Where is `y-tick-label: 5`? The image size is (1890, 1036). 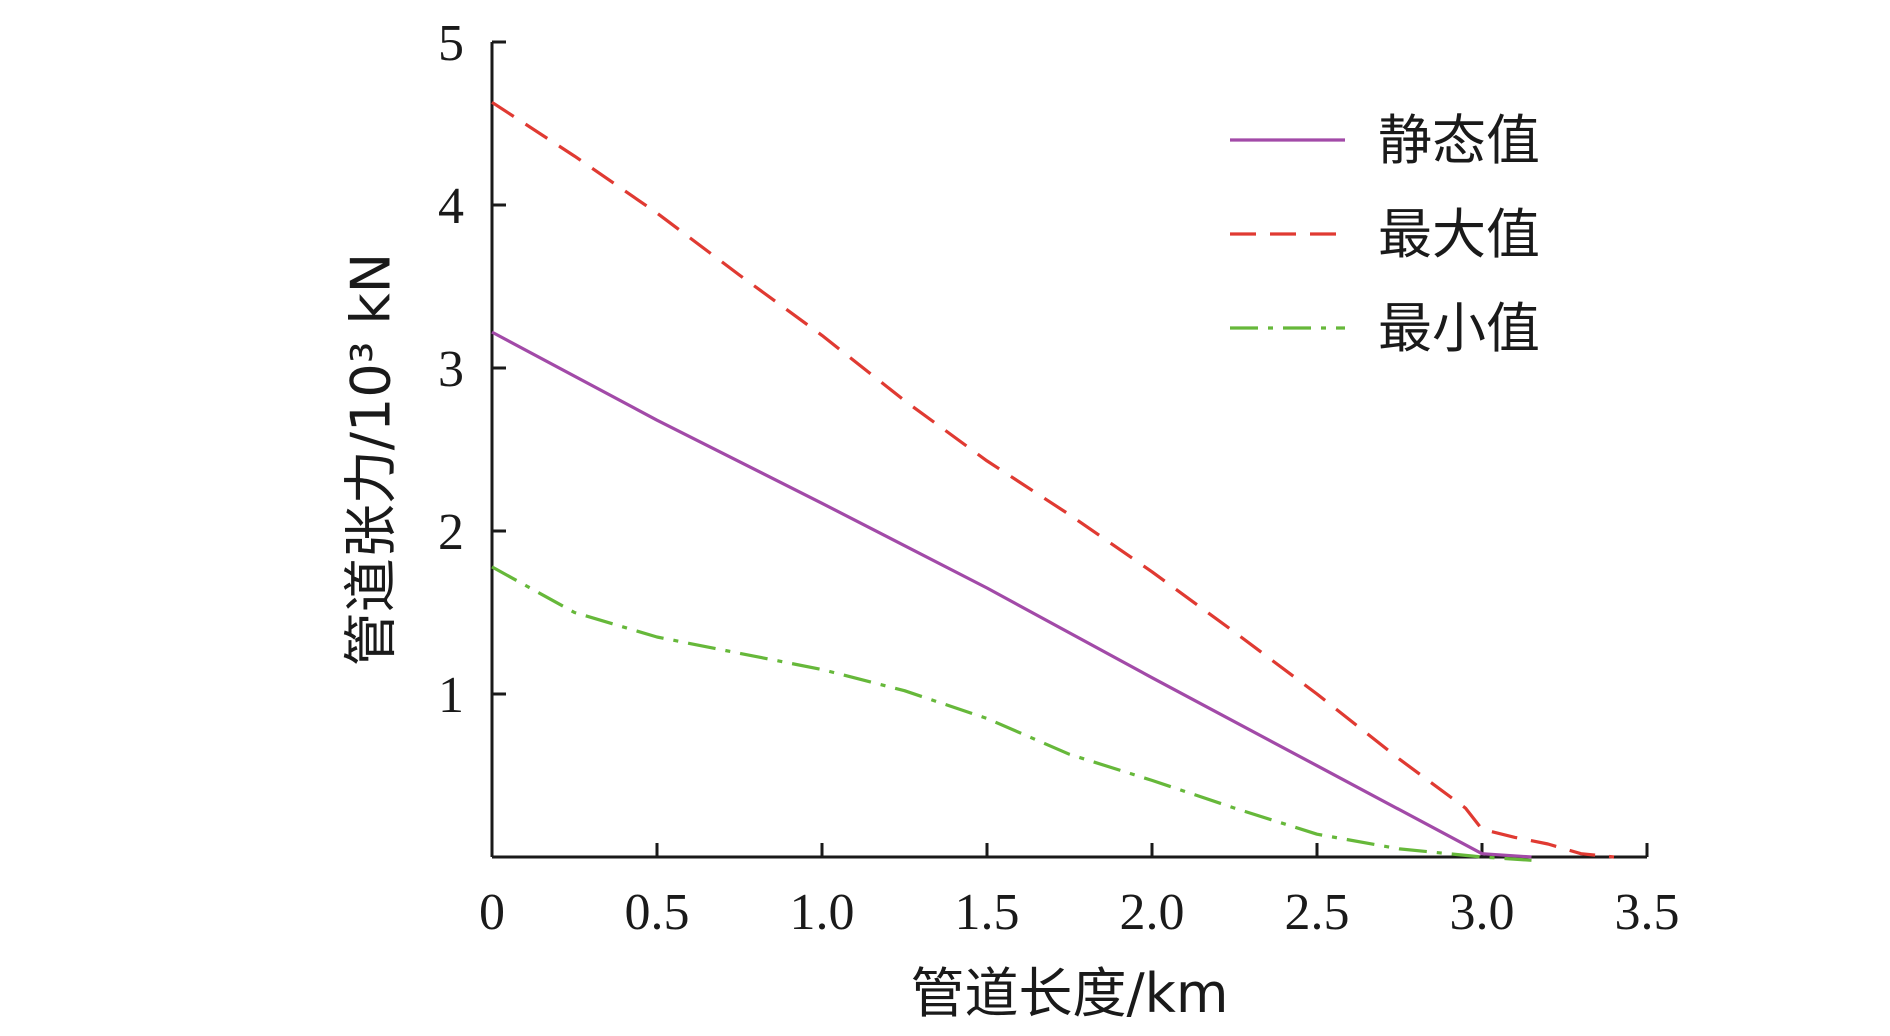 y-tick-label: 5 is located at coordinates (451, 43).